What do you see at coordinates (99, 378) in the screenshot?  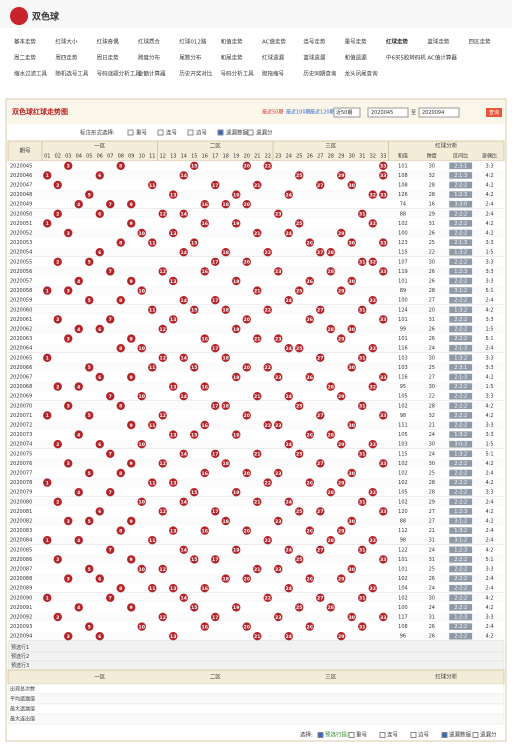 I see `red-ball-number: 6` at bounding box center [99, 378].